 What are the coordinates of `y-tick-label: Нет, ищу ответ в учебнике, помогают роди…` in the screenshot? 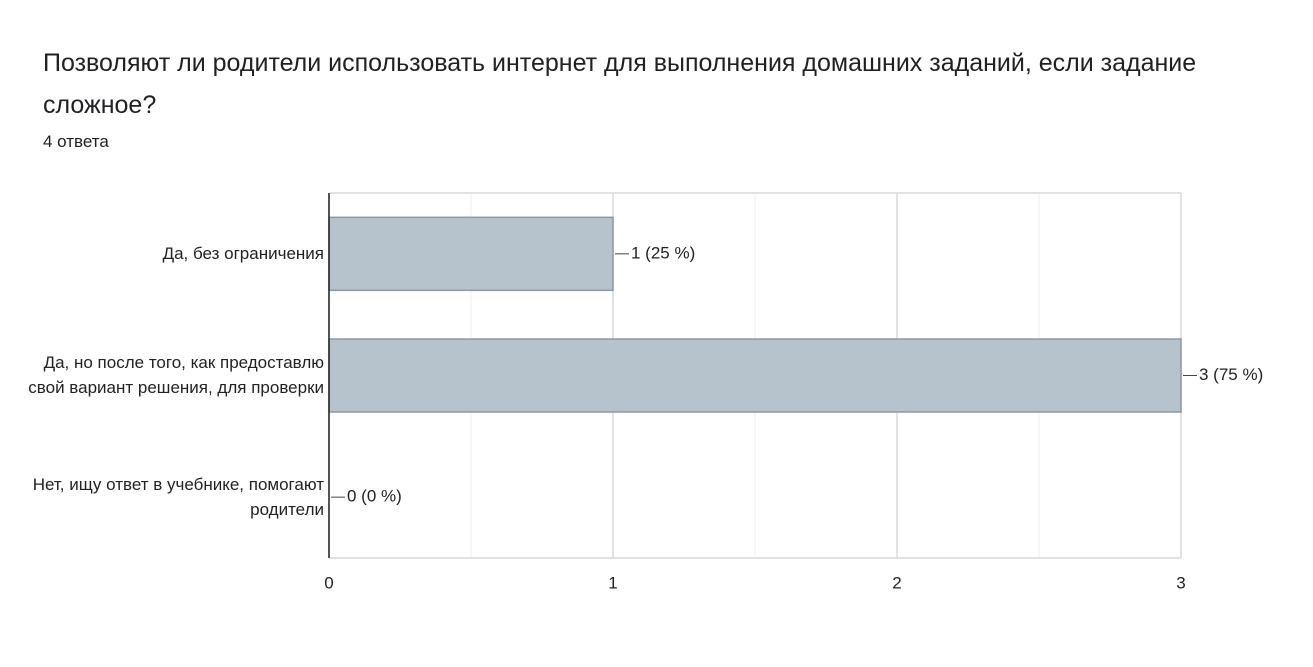 It's located at (178, 497).